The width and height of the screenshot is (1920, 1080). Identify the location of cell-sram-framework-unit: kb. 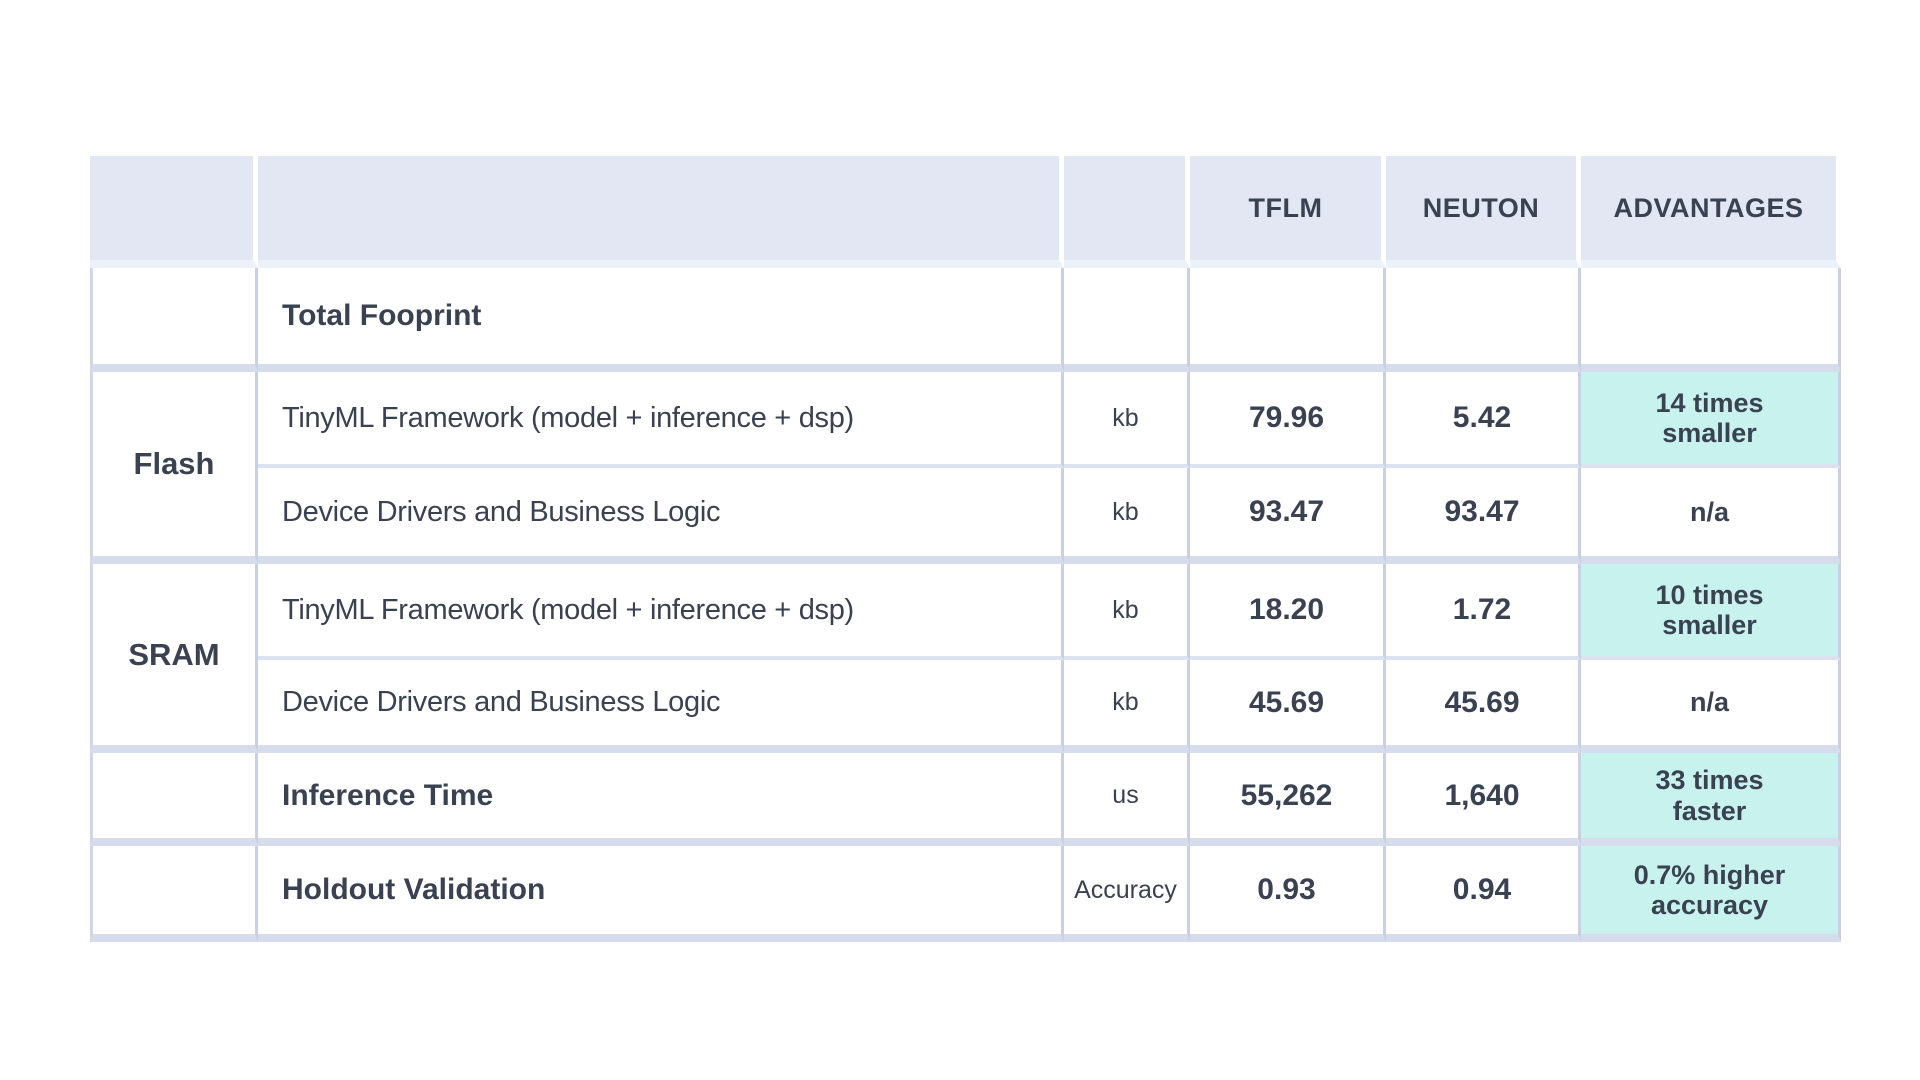
(1127, 612).